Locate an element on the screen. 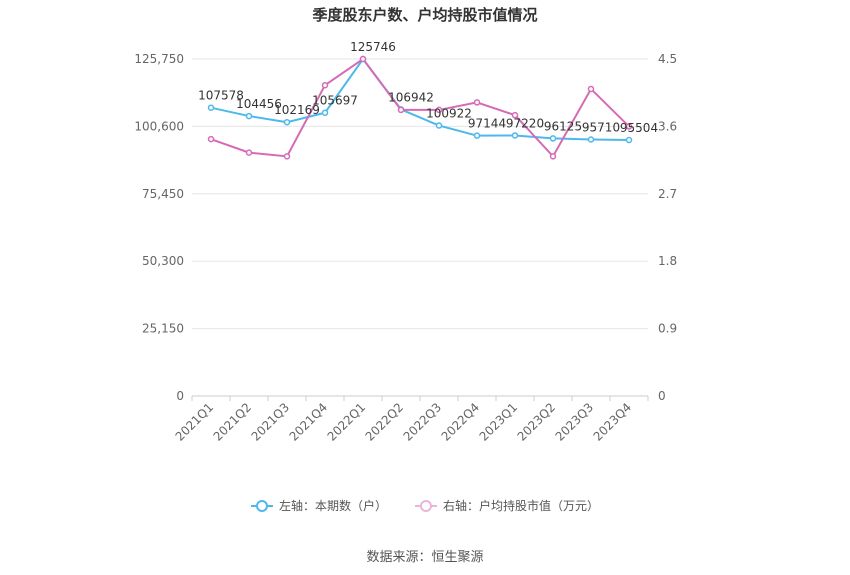 The height and width of the screenshot is (575, 850). x-axis-tick-label: 2022Q1 is located at coordinates (347, 422).